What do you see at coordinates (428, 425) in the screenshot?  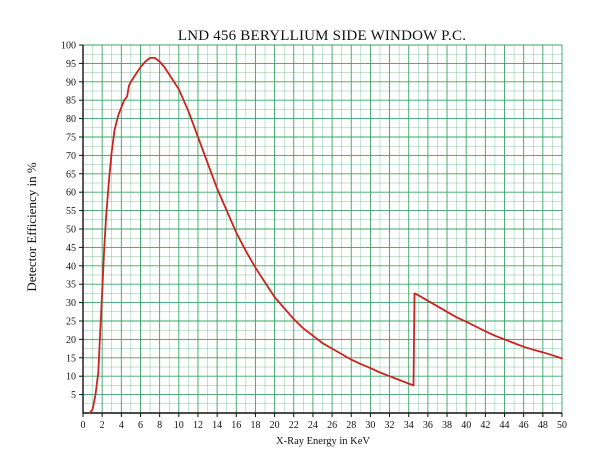 I see `x-tick-label: 36` at bounding box center [428, 425].